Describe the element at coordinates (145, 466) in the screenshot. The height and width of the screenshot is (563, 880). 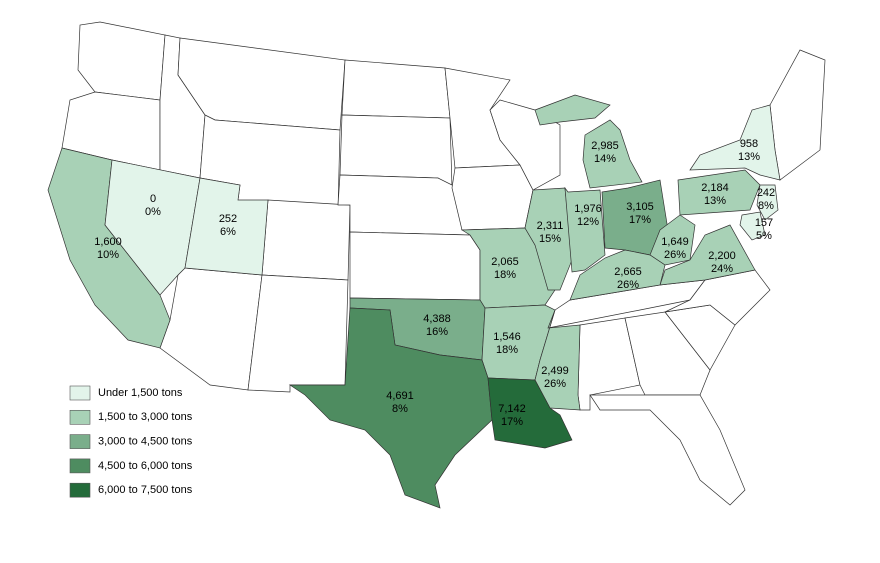
I see `legend-label: 4,500 to 6,000 tons` at that location.